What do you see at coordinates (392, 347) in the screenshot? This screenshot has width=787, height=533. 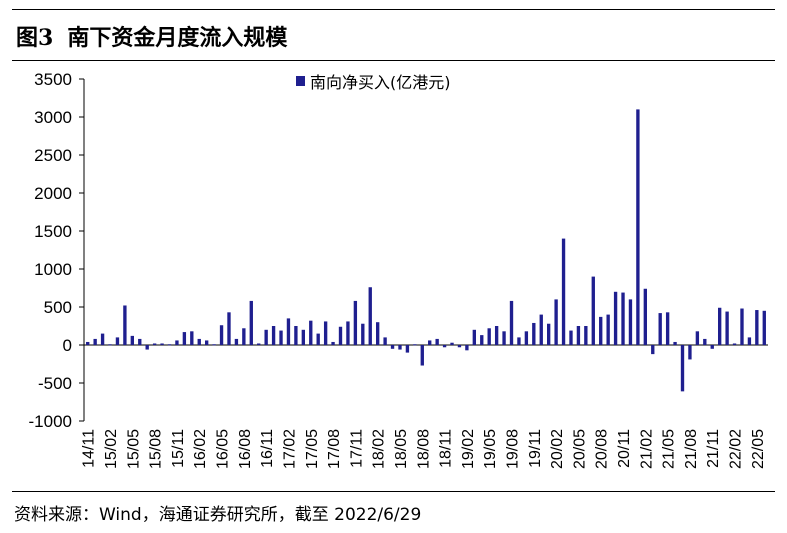 I see `bar-18/04` at bounding box center [392, 347].